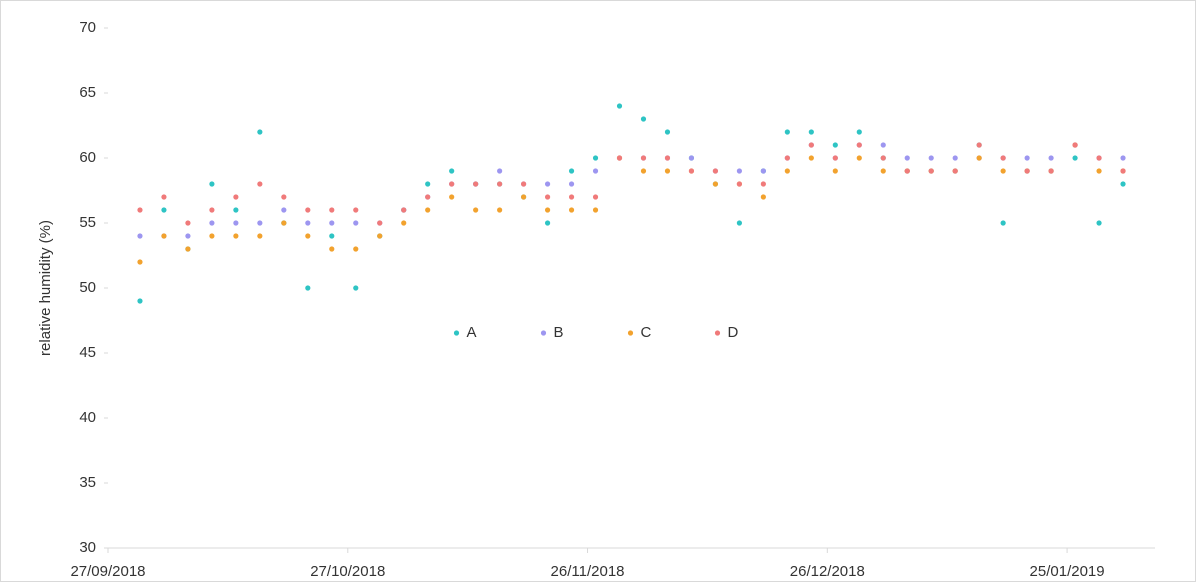  What do you see at coordinates (87, 222) in the screenshot?
I see `y-tick-label: 55` at bounding box center [87, 222].